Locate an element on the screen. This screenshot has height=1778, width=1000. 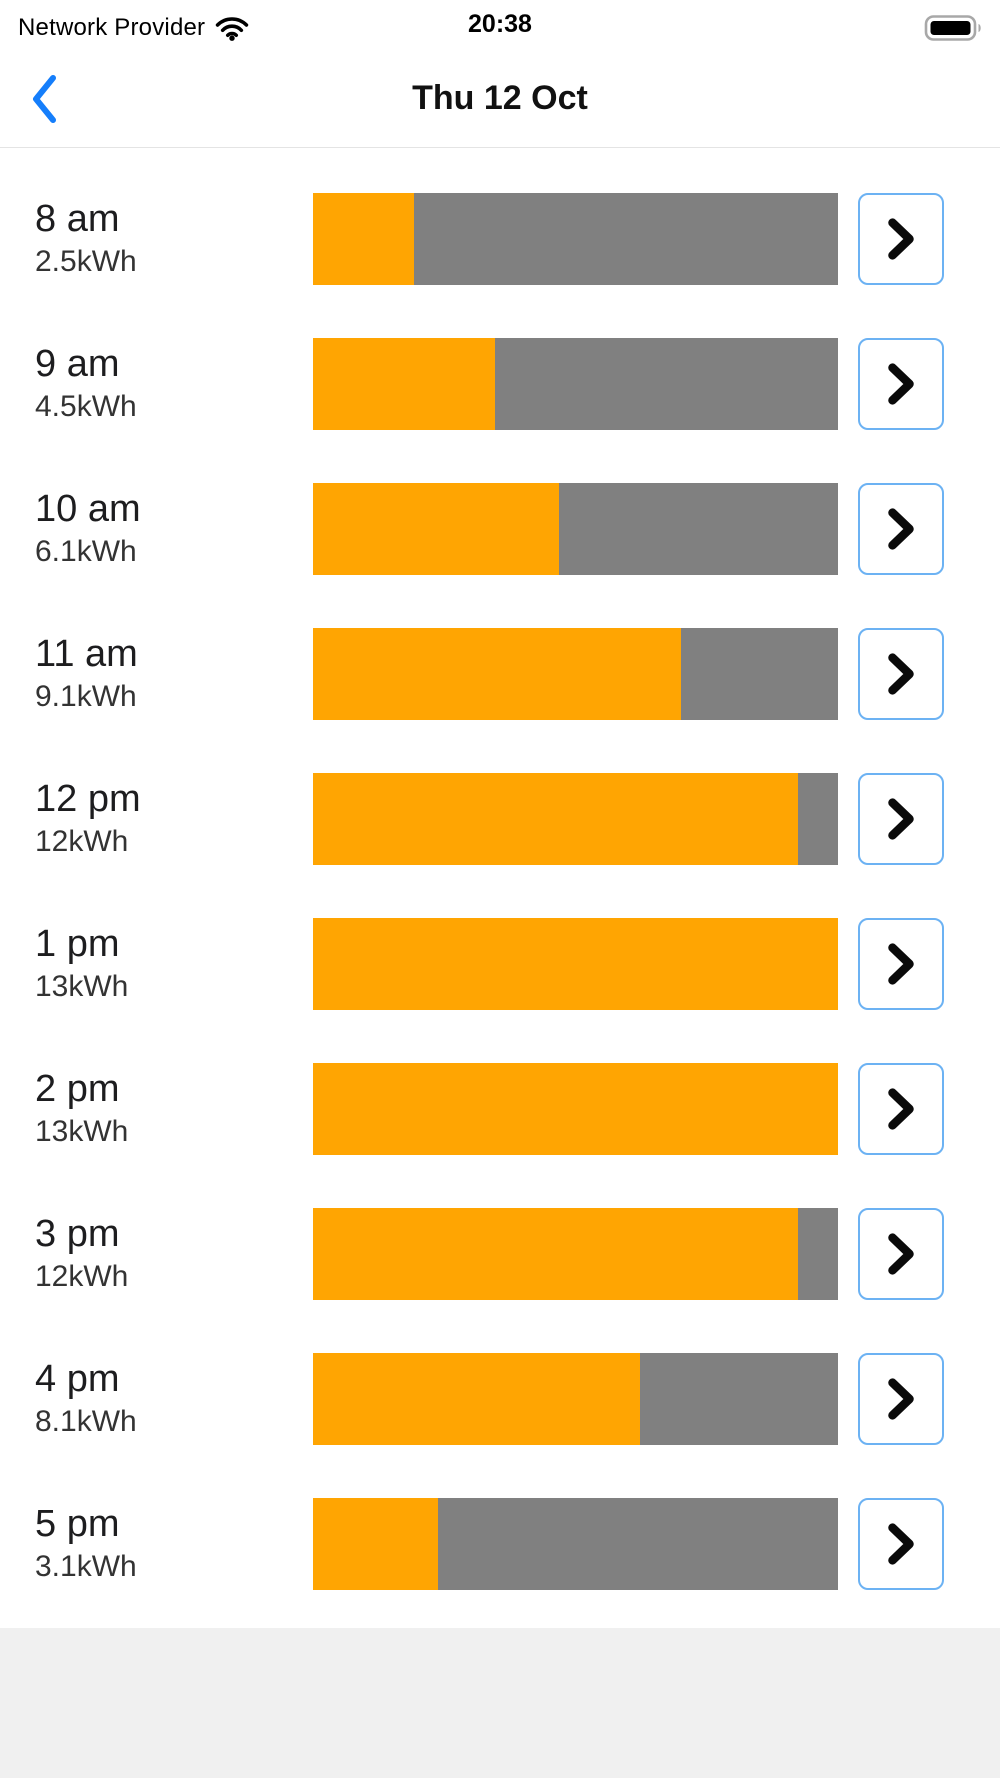
page-title: Thu 12 Oct is located at coordinates (500, 98).